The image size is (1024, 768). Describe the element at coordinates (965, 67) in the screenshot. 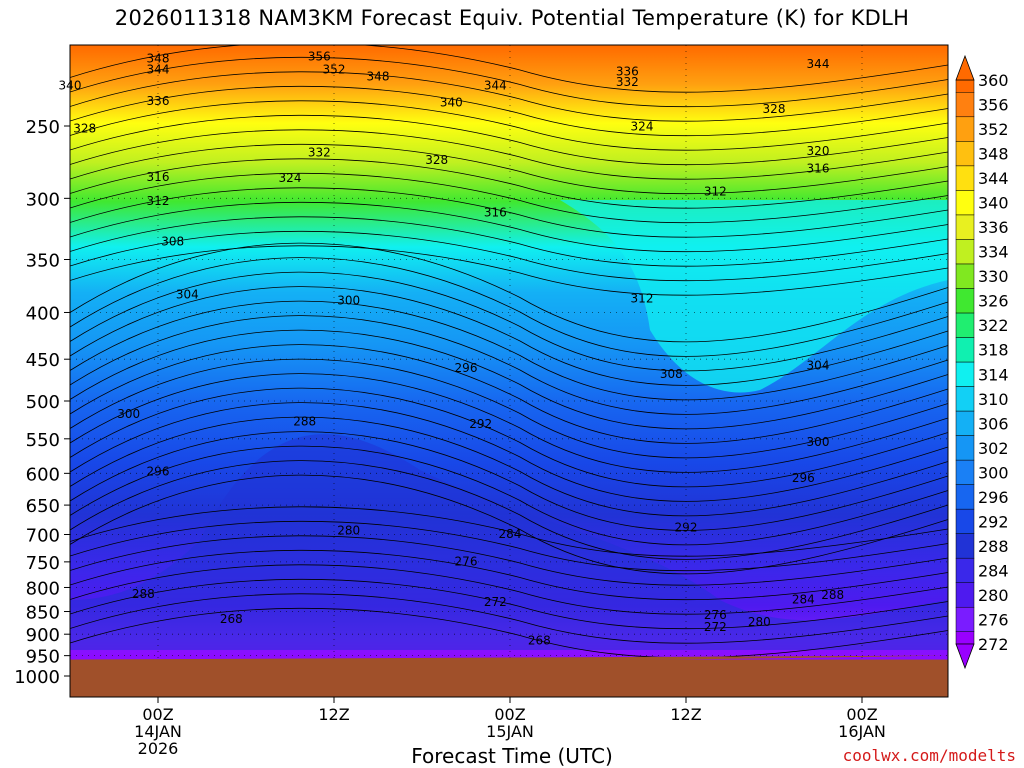

I see `colorbar-top-arrow` at that location.